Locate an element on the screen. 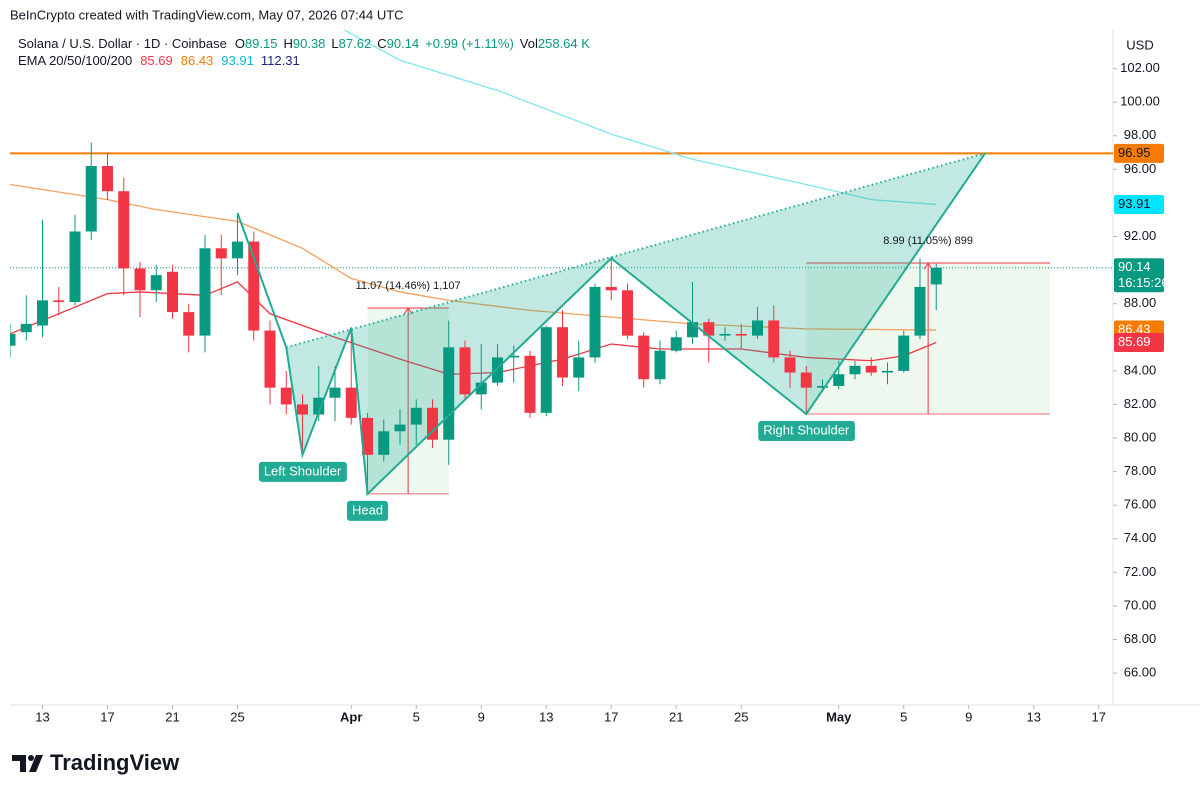 The image size is (1200, 795). y-tick-label: 102.00 is located at coordinates (1140, 67).